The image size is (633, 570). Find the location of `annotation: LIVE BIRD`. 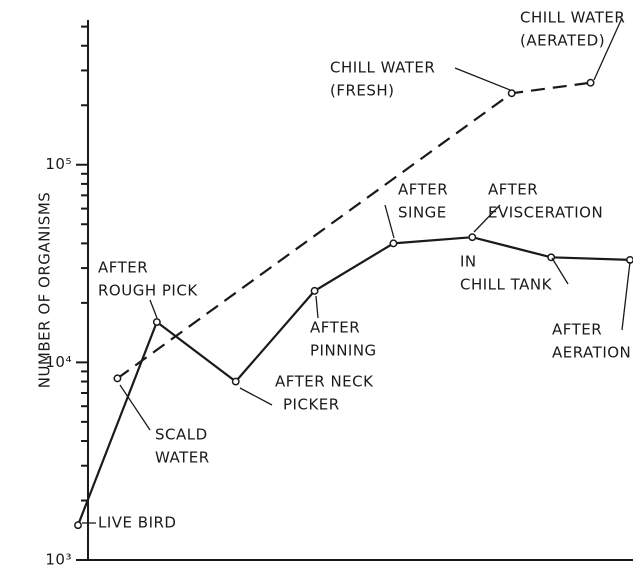

annotation: LIVE BIRD is located at coordinates (137, 523).